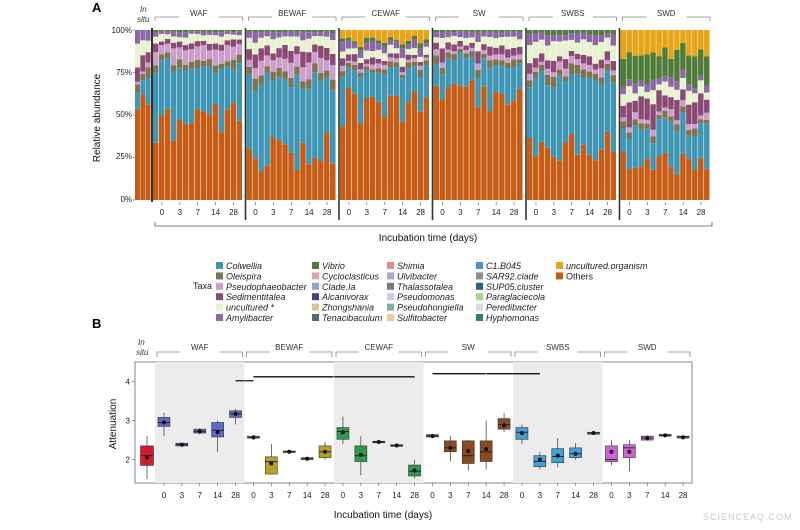  I want to click on box-waf-d7-mean-point, so click(199, 431).